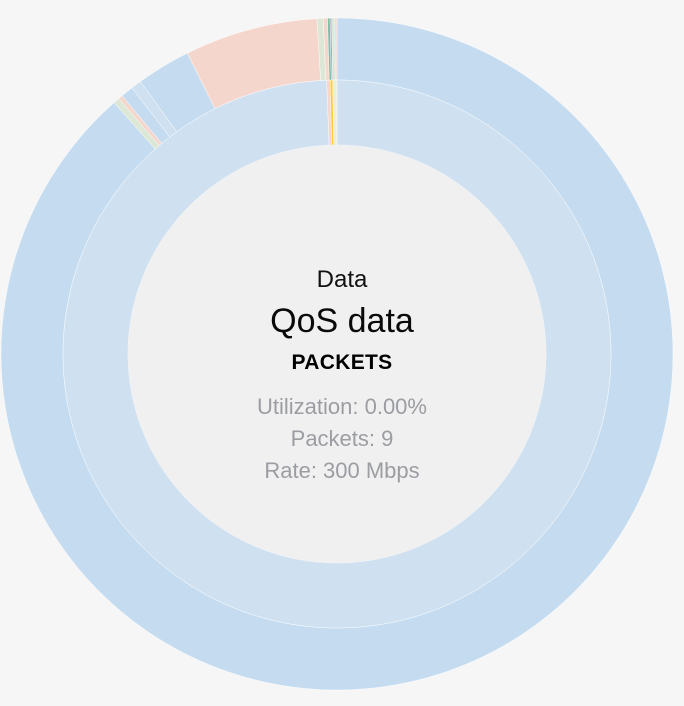 The width and height of the screenshot is (684, 706). Describe the element at coordinates (342, 438) in the screenshot. I see `packets-stat: Packets: 9` at that location.